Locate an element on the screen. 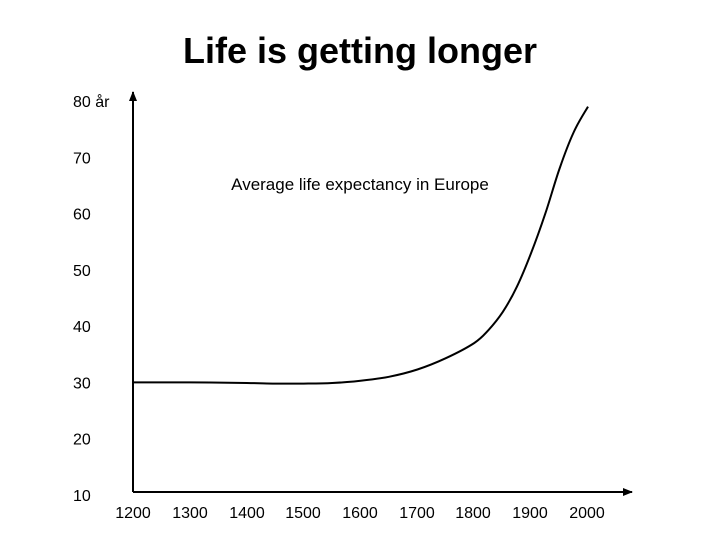 The width and height of the screenshot is (720, 540). x-tick-label: 1700 is located at coordinates (417, 513).